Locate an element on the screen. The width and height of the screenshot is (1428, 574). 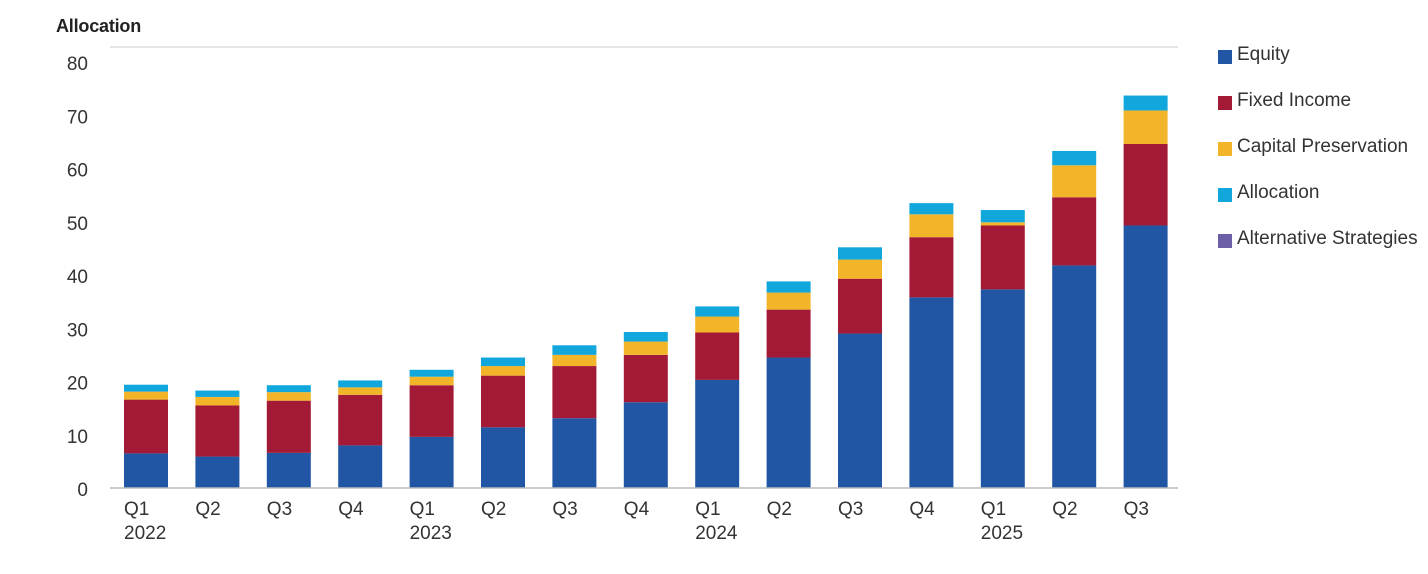
x-tick-year-label: 2024 is located at coordinates (716, 533).